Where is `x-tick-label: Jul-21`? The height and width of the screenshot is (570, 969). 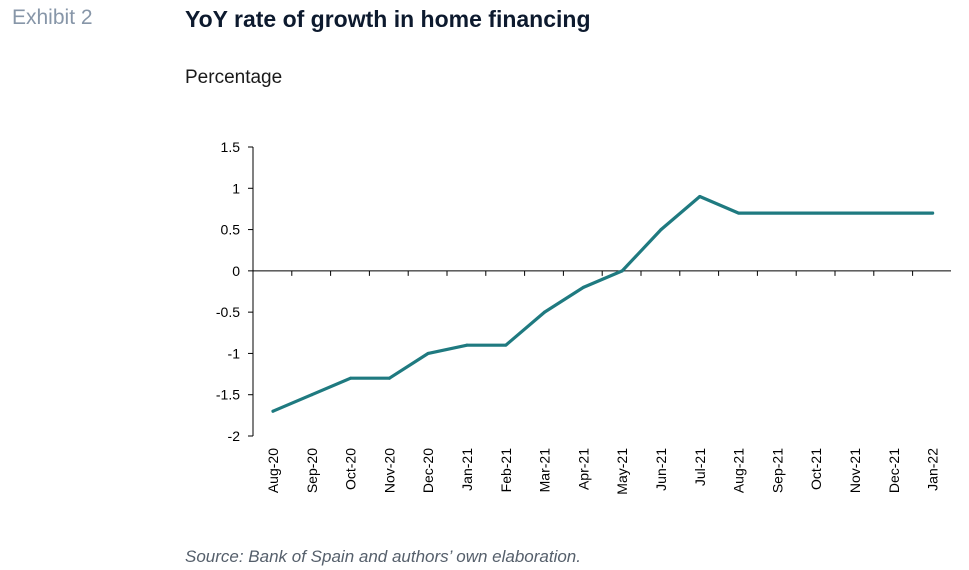
x-tick-label: Jul-21 is located at coordinates (700, 467).